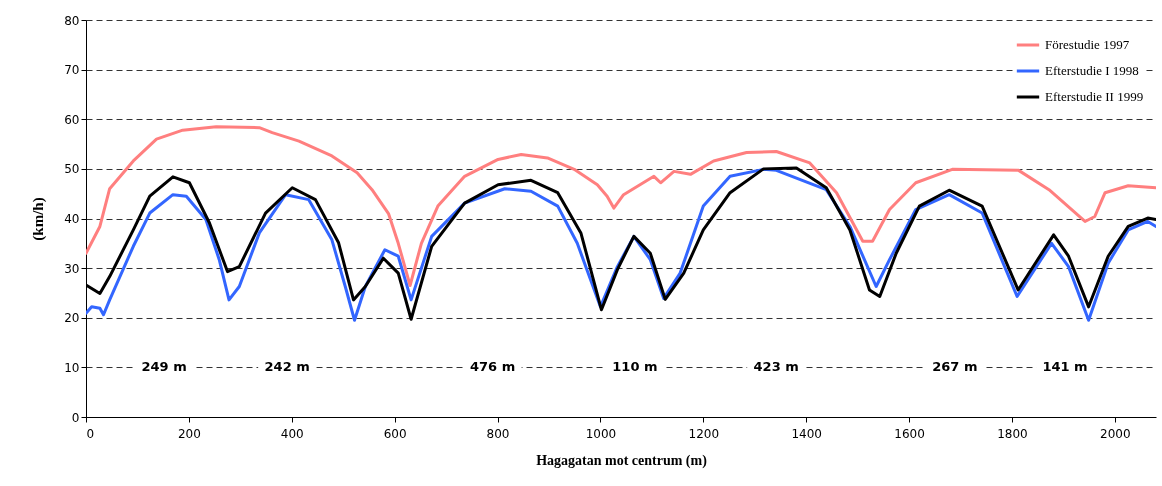 This screenshot has width=1162, height=486. Describe the element at coordinates (72, 268) in the screenshot. I see `y-tick-label: 30` at that location.